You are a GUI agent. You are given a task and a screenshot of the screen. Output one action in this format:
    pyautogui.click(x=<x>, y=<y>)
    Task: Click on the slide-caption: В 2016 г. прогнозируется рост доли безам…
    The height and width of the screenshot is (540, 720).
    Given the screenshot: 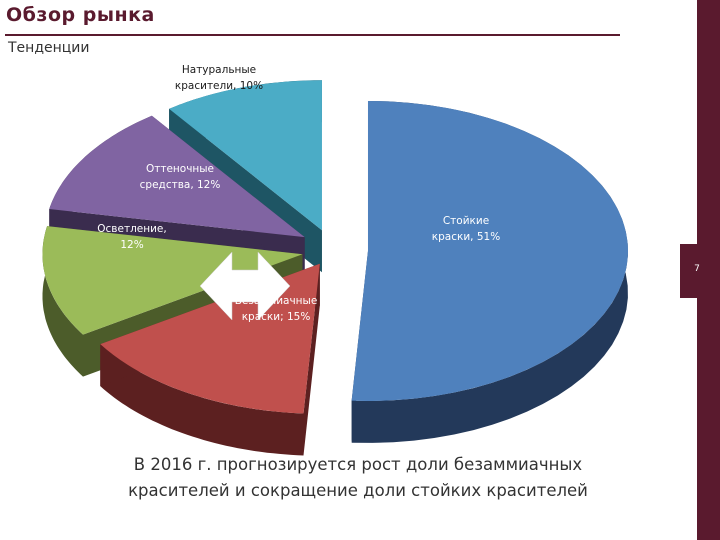 What is the action you would take?
    pyautogui.click(x=358, y=477)
    